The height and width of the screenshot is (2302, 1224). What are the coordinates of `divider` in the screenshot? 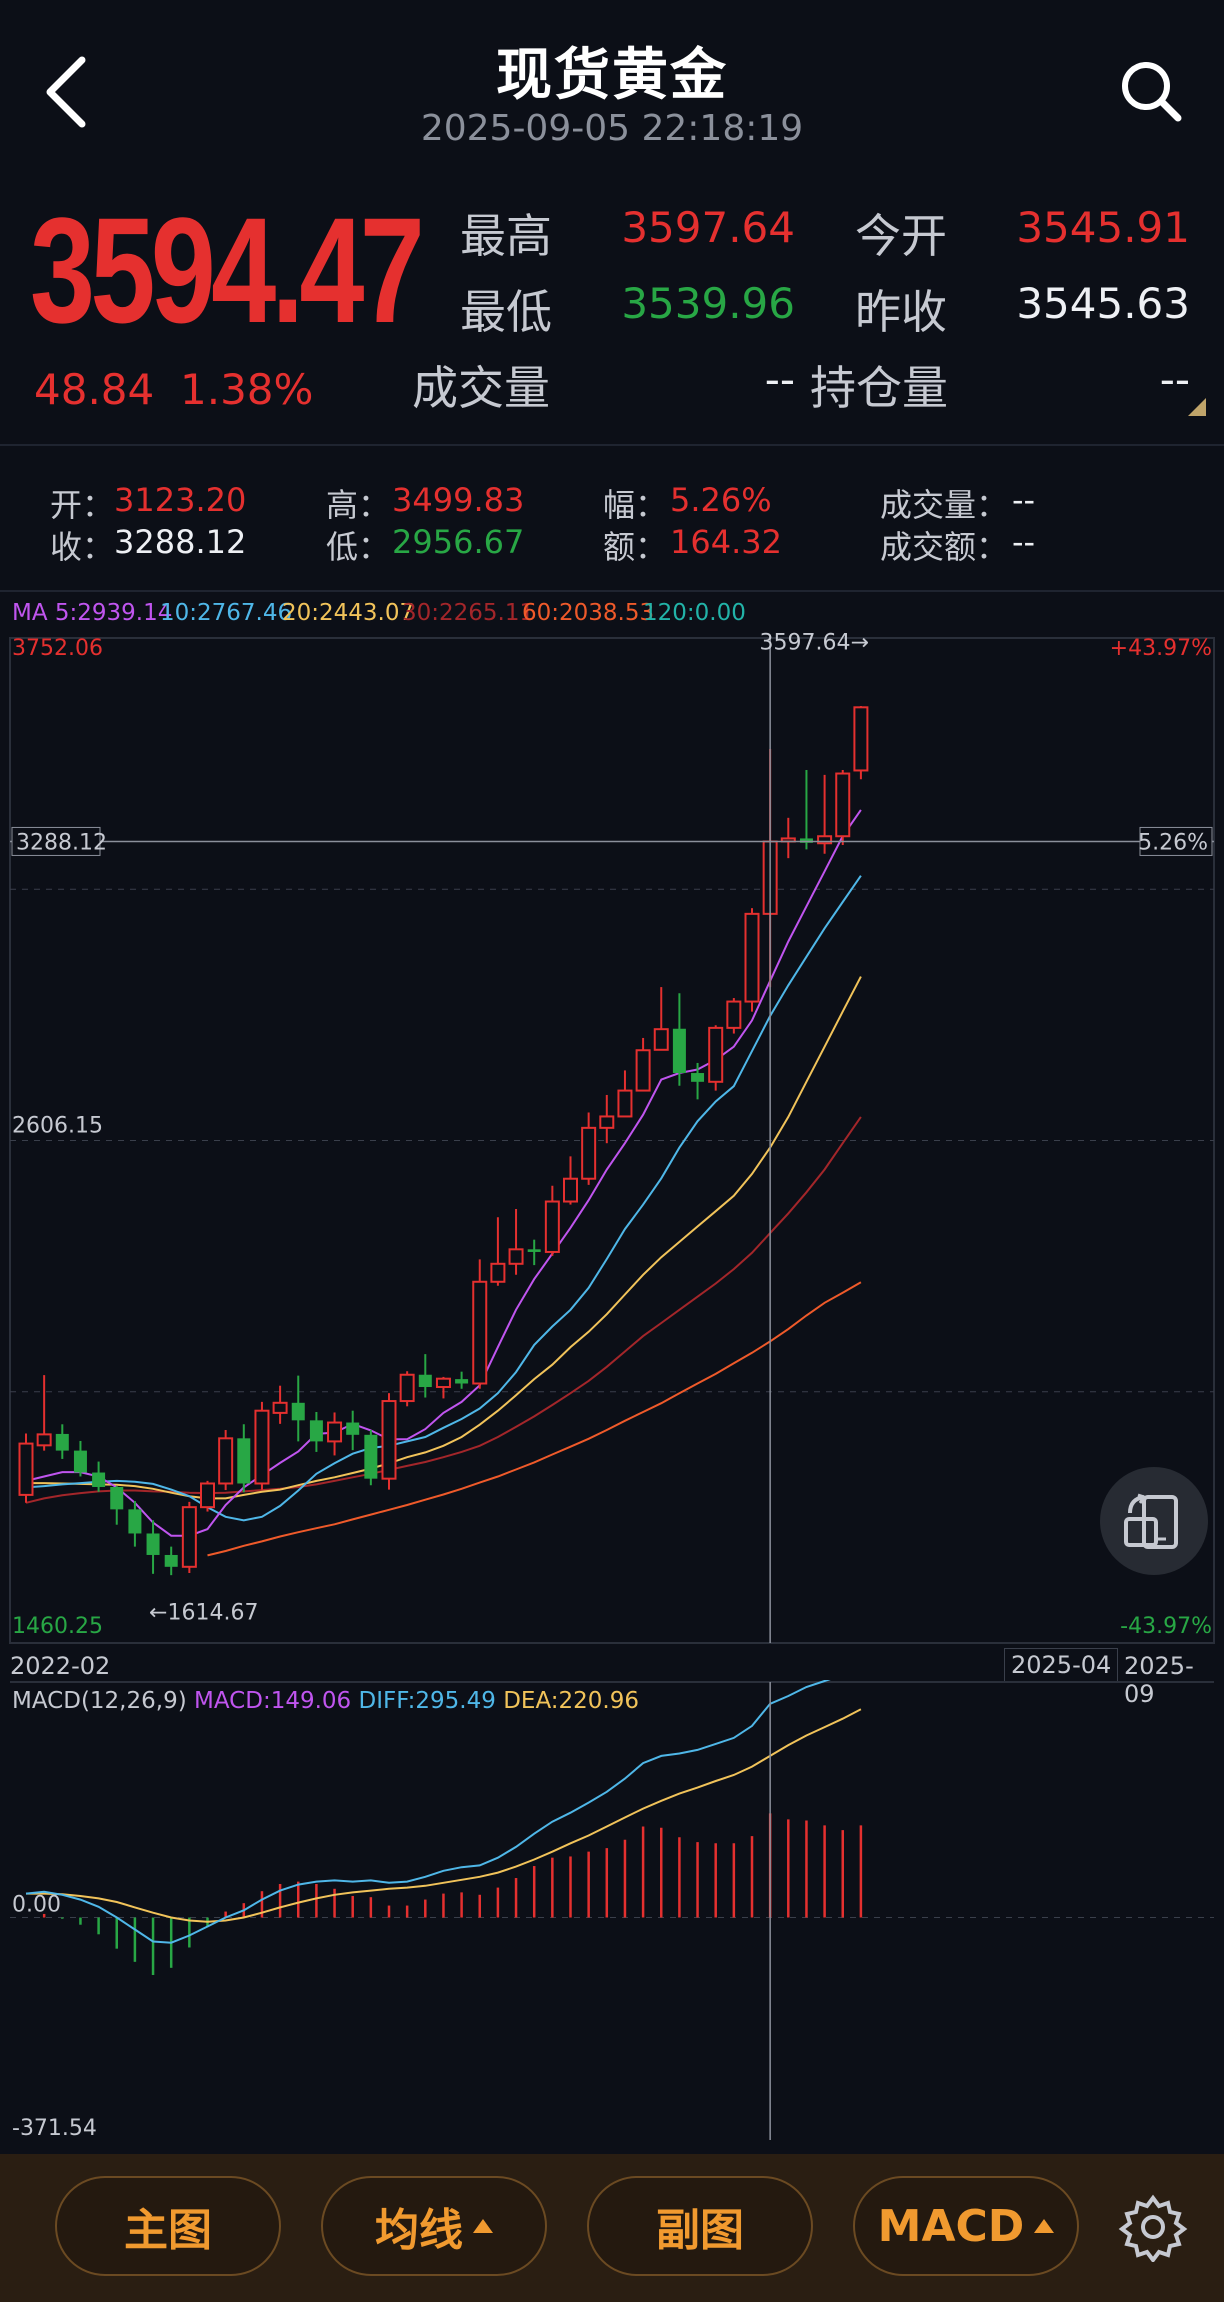 It's located at (612, 591).